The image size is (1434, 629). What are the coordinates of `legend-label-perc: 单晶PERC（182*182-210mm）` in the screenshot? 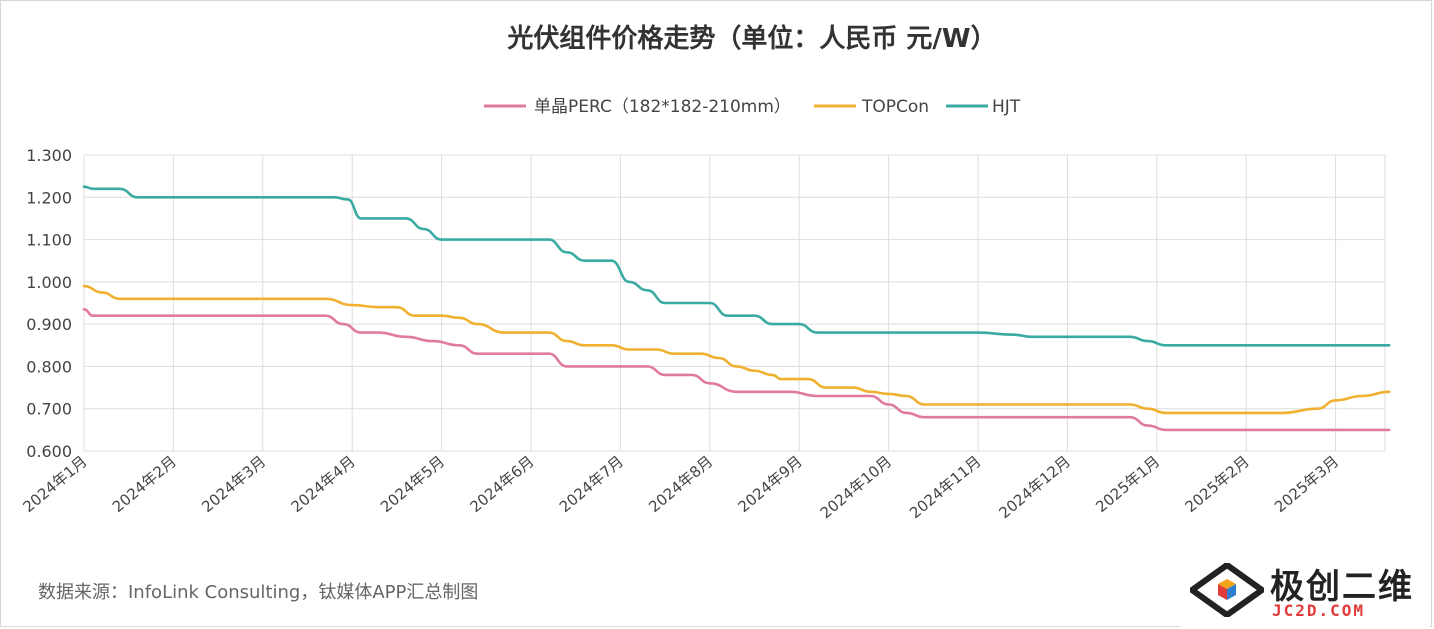 It's located at (662, 107).